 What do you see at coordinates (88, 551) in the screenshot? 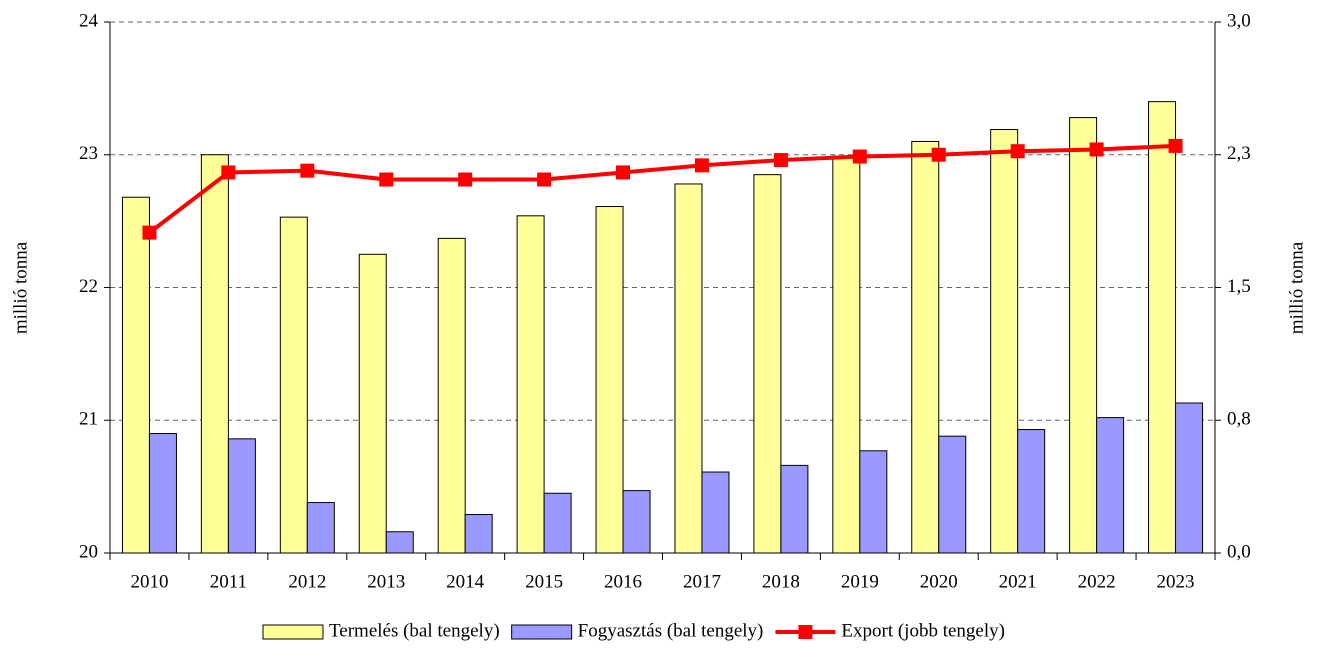
I see `y-tick-label: 20` at bounding box center [88, 551].